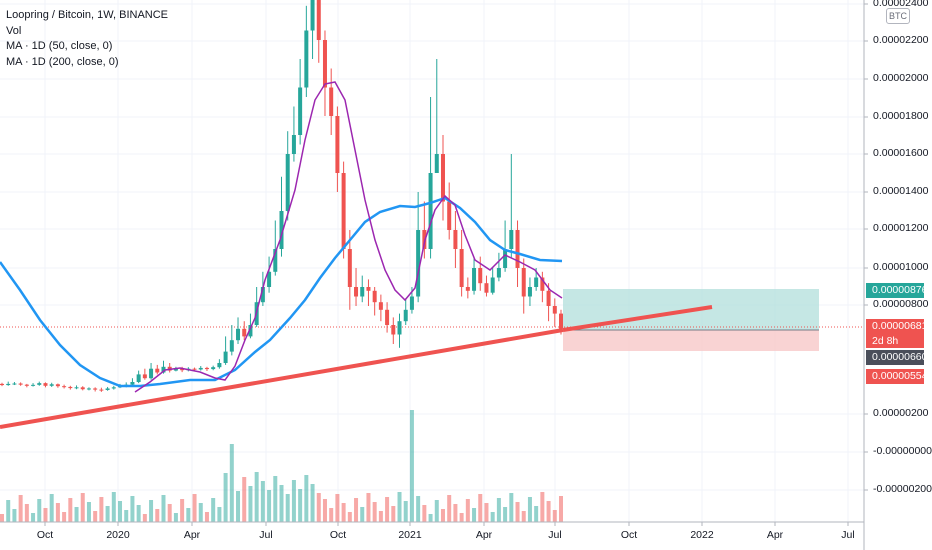 This screenshot has width=932, height=550. What do you see at coordinates (87, 15) in the screenshot?
I see `symbol-title: Loopring / Bitcoin, 1W, BINANCE` at bounding box center [87, 15].